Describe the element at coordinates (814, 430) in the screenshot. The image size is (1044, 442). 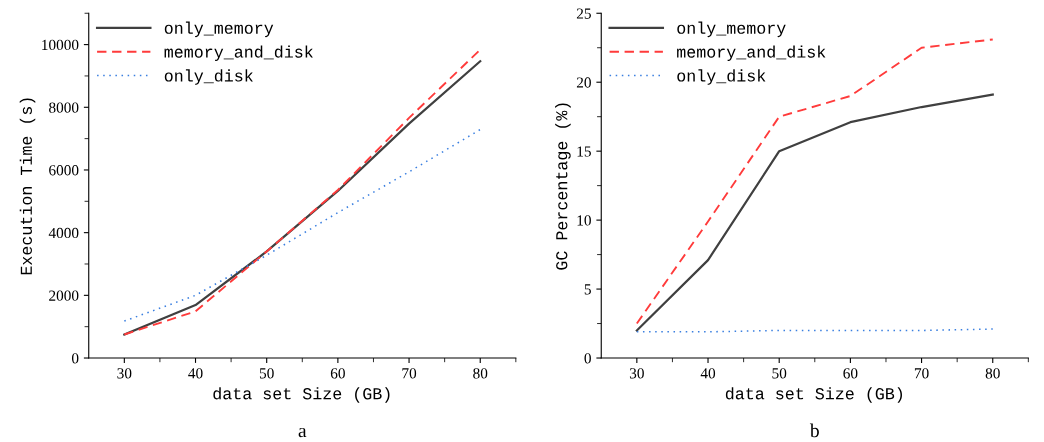
I see `text: b` at that location.